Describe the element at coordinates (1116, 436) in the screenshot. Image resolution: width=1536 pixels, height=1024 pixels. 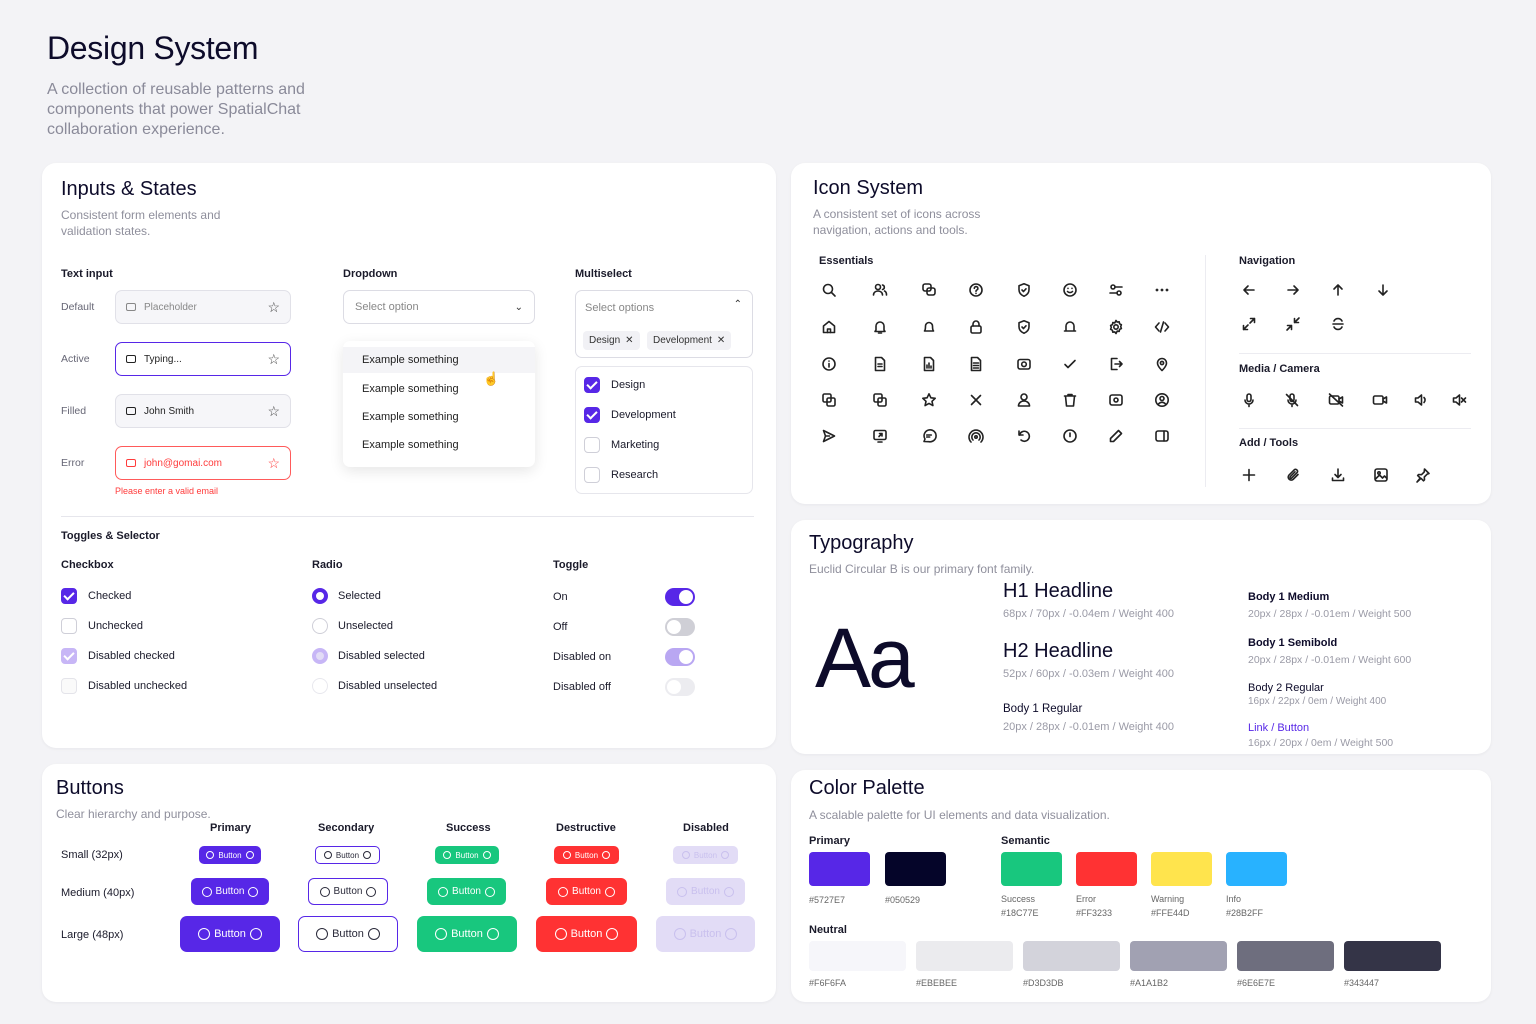
I see `edit-icon` at that location.